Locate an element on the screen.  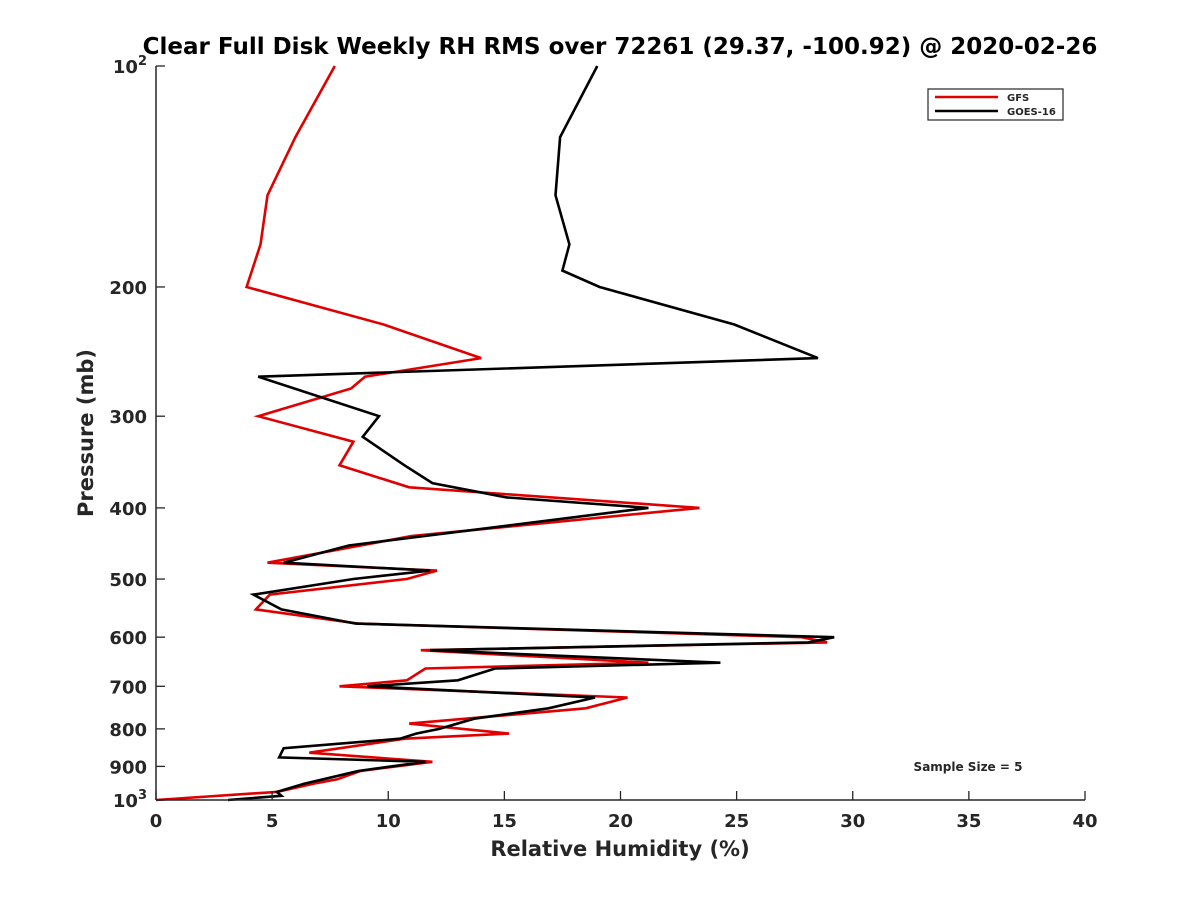
x-tick-label: 20 is located at coordinates (620, 821).